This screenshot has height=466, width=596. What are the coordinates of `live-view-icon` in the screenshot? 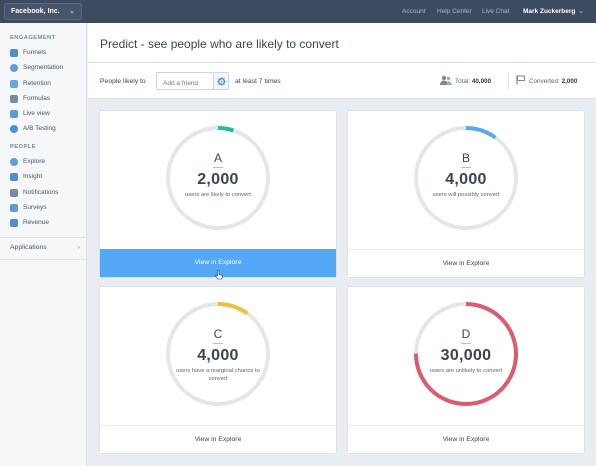 It's located at (14, 114).